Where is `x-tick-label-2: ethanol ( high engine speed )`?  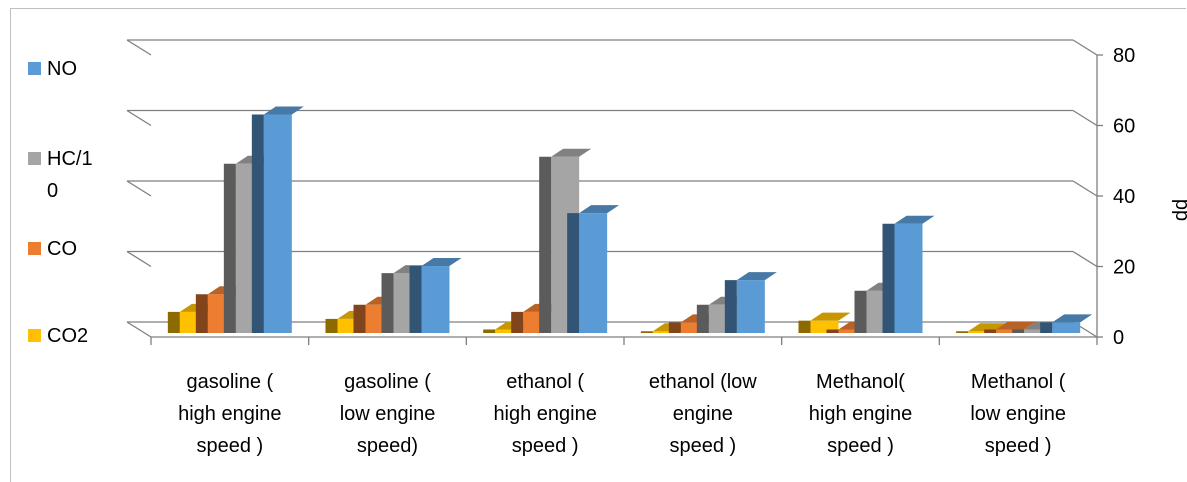
x-tick-label-2: ethanol ( high engine speed ) is located at coordinates (544, 414).